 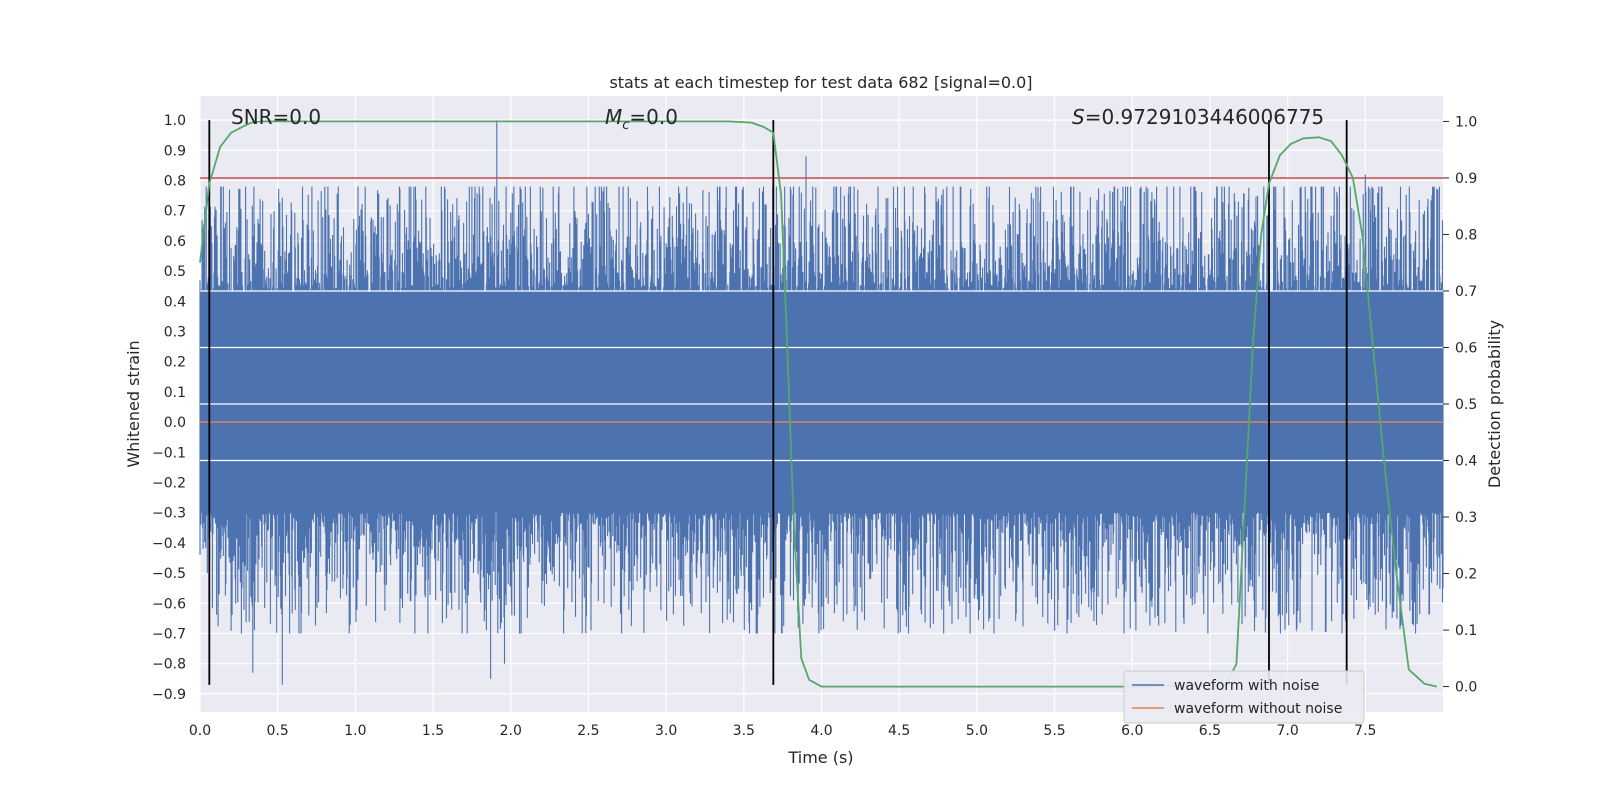 What do you see at coordinates (1494, 404) in the screenshot?
I see `y2-axis-title: Detection probability` at bounding box center [1494, 404].